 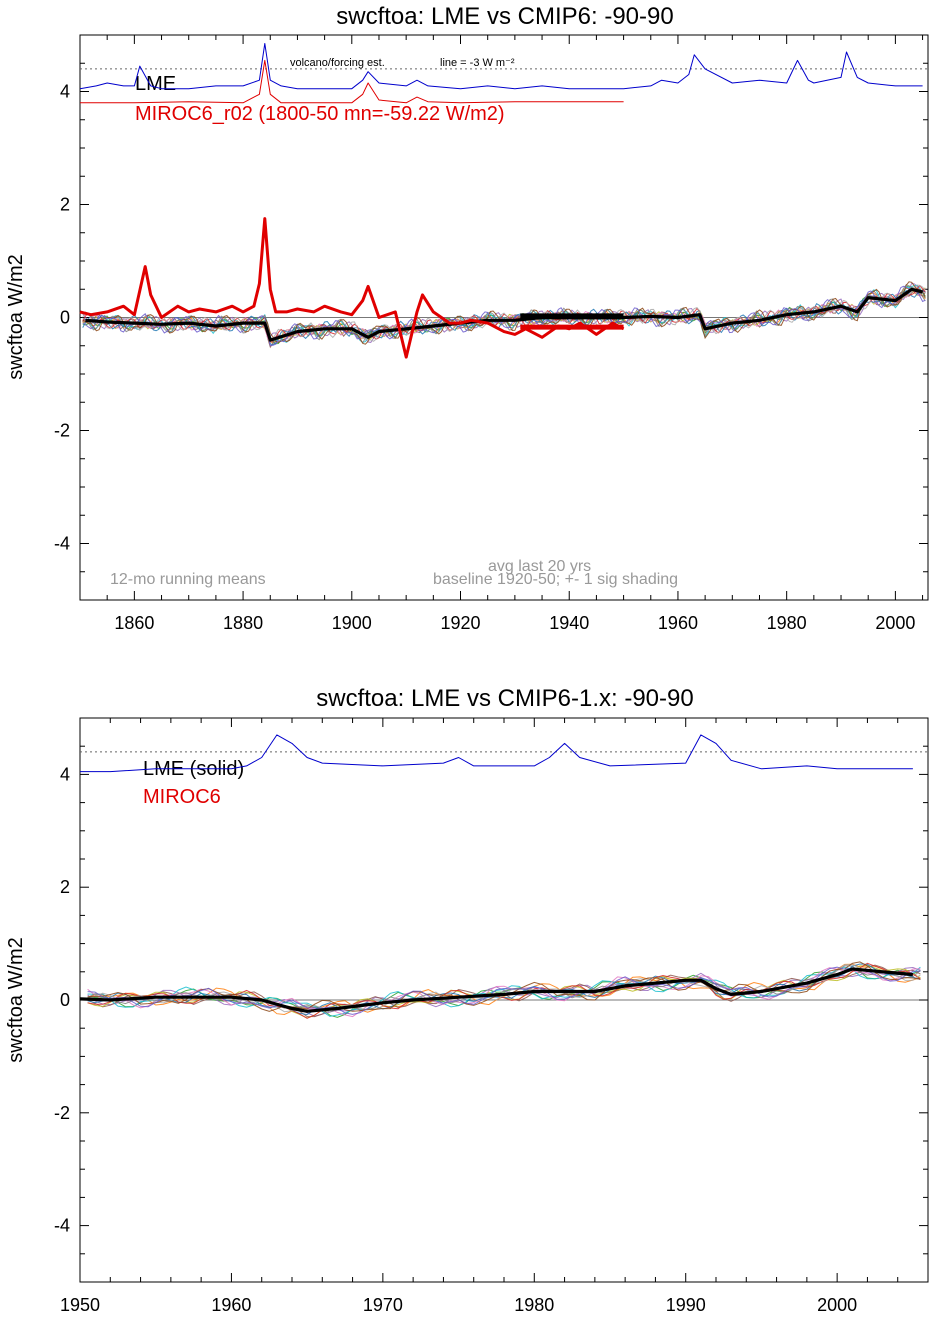 What do you see at coordinates (16, 317) in the screenshot?
I see `top-y-axis-label: swcftoa W/m2` at bounding box center [16, 317].